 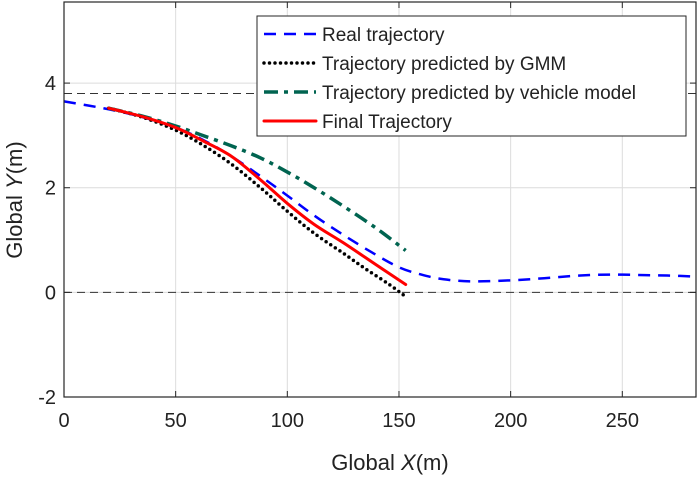 What do you see at coordinates (47, 398) in the screenshot?
I see `y-tick-label: -2` at bounding box center [47, 398].